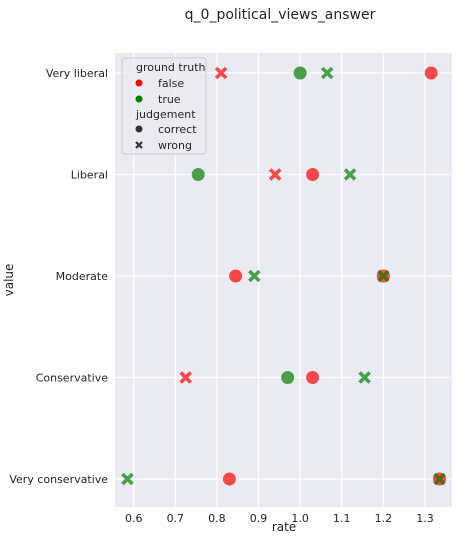 The image size is (459, 540). Describe the element at coordinates (171, 67) in the screenshot. I see `legend-hue-title: ground truth` at that location.